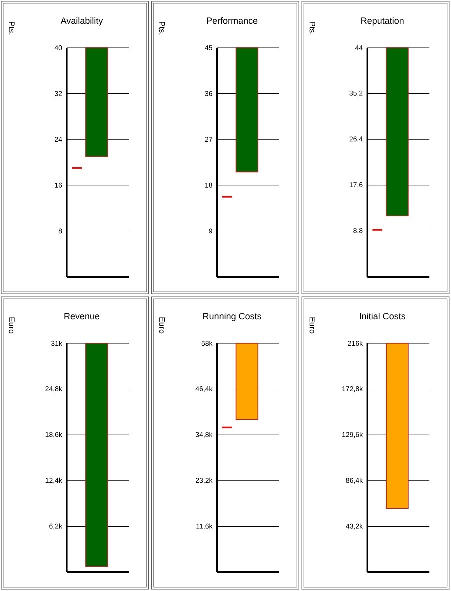  Describe the element at coordinates (82, 316) in the screenshot. I see `chart-title: Revenue` at that location.